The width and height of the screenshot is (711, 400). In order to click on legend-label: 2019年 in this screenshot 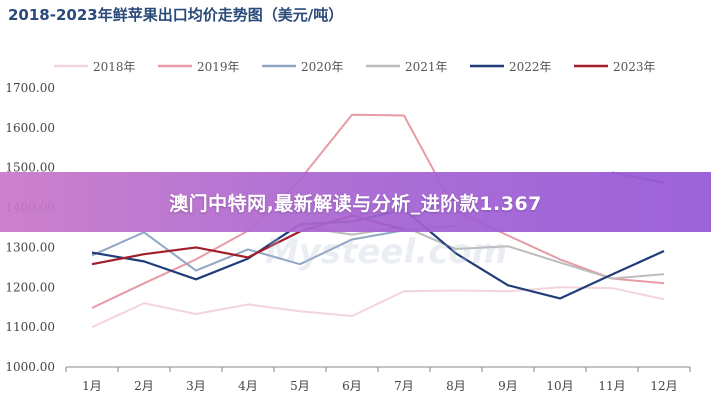, I will do `click(218, 67)`.